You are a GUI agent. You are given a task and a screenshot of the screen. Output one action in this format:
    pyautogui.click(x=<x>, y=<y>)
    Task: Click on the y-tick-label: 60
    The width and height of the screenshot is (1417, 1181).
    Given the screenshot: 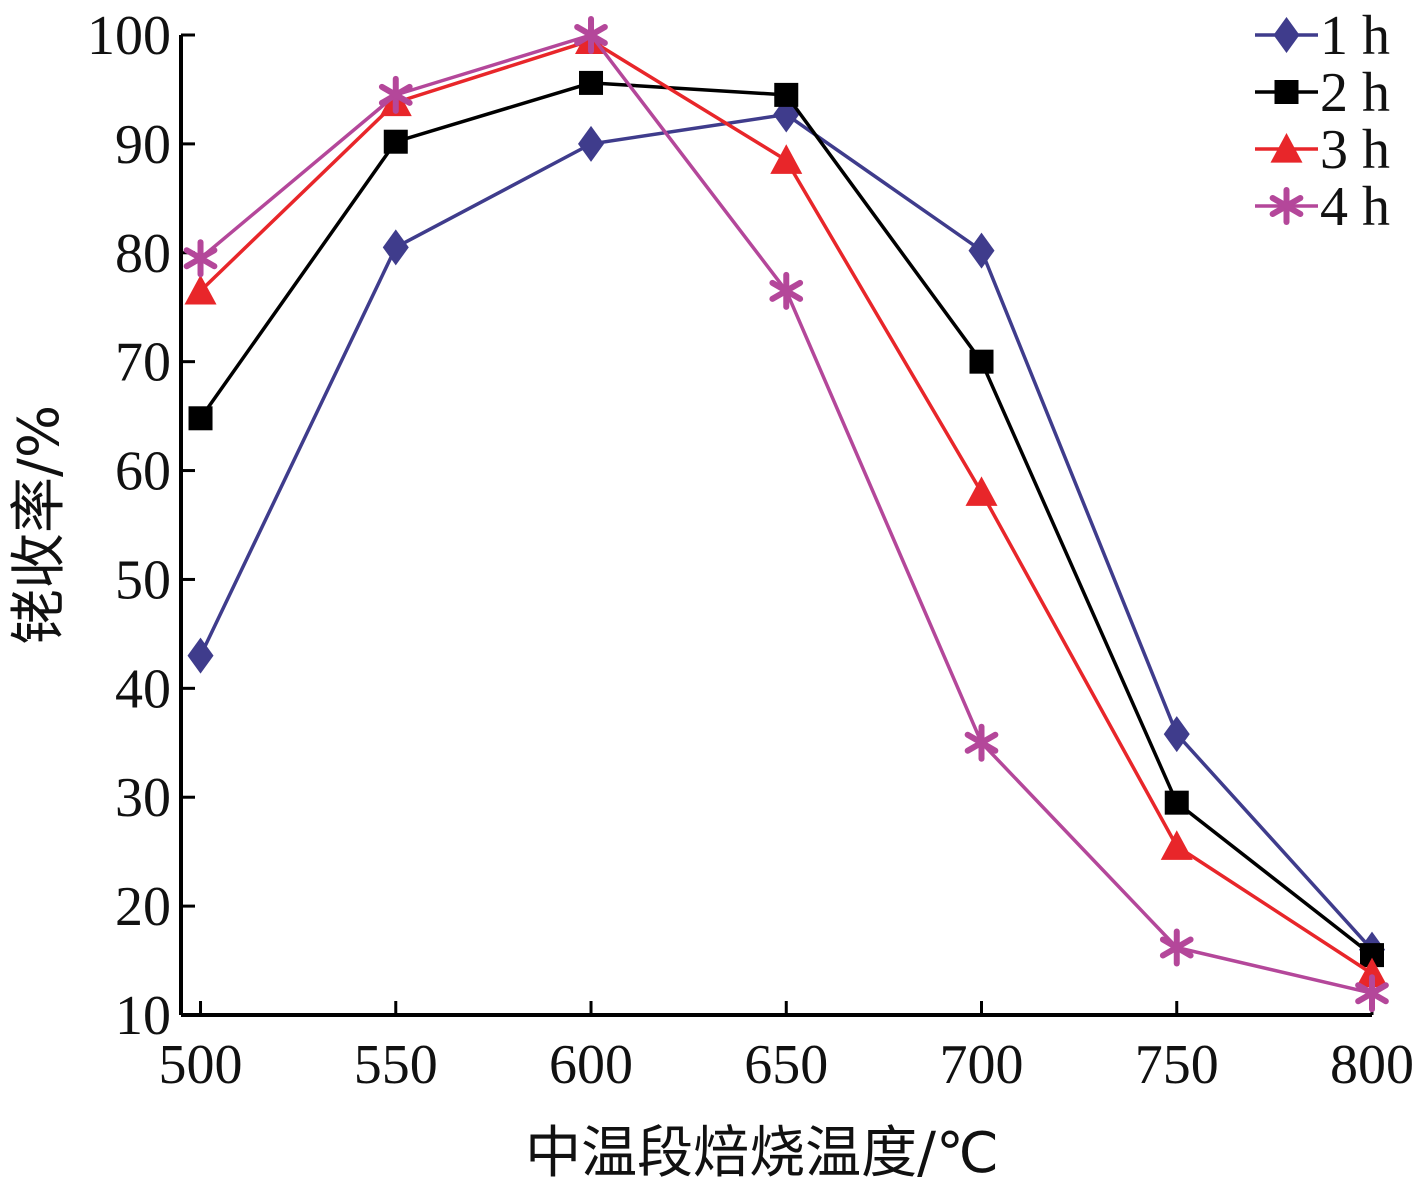 What is the action you would take?
    pyautogui.click(x=143, y=472)
    